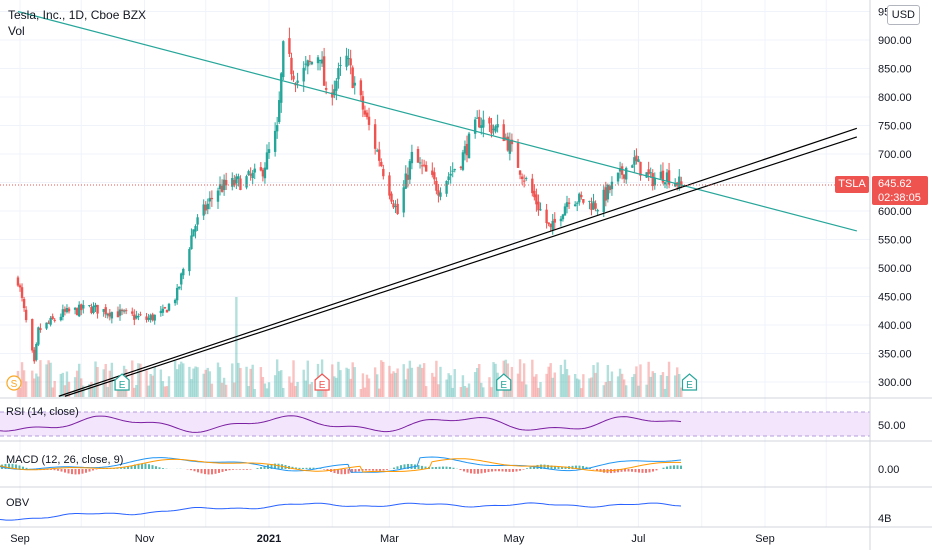  I want to click on rsi-label: RSI (14, close), so click(42, 412).